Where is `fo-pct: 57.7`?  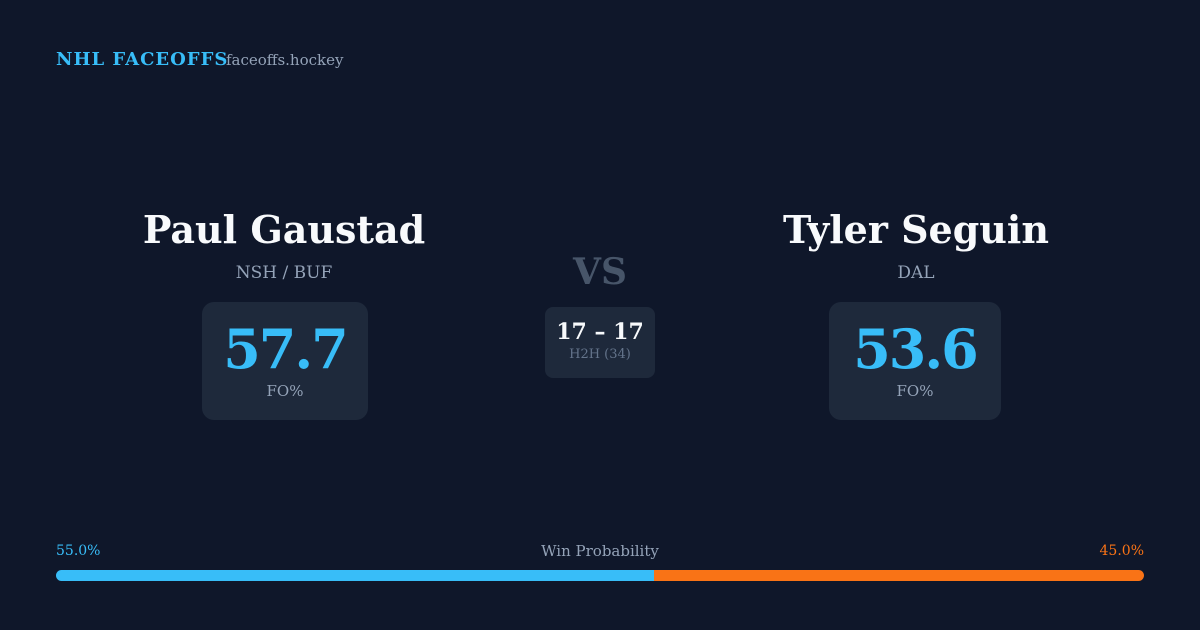 fo-pct: 57.7 is located at coordinates (286, 349).